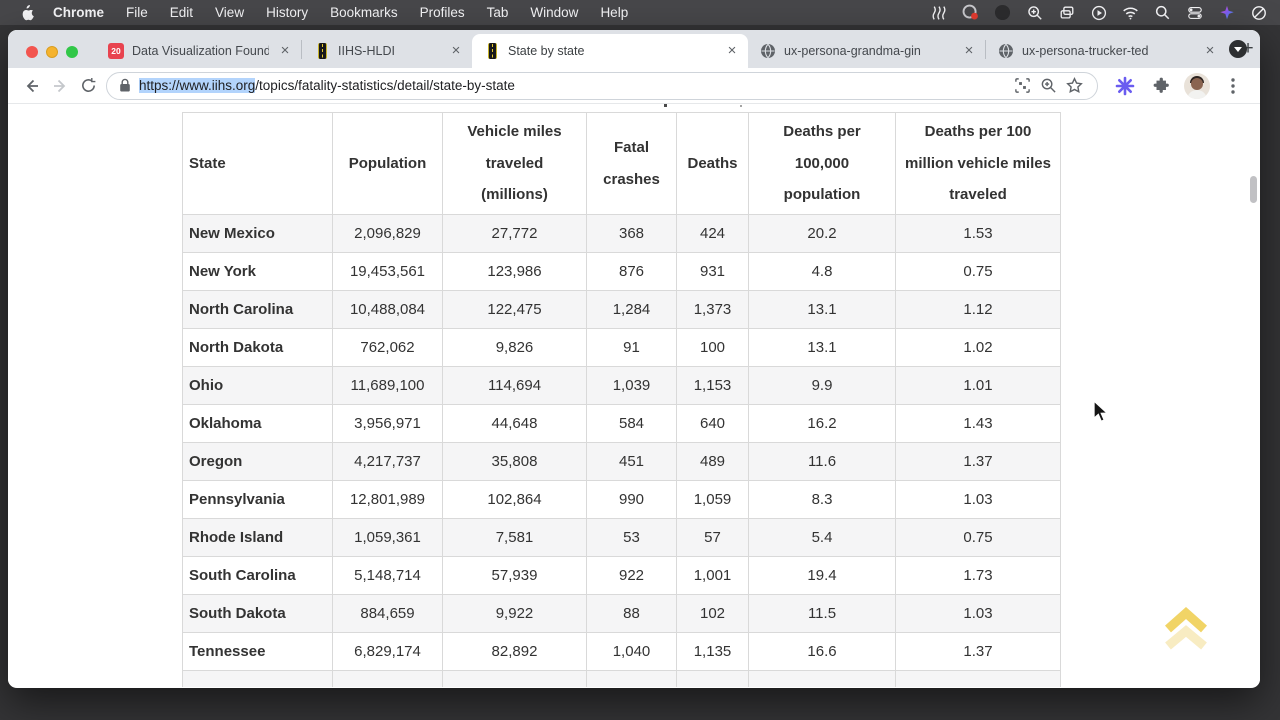 The width and height of the screenshot is (1280, 720). I want to click on value-cell: 0.75, so click(978, 537).